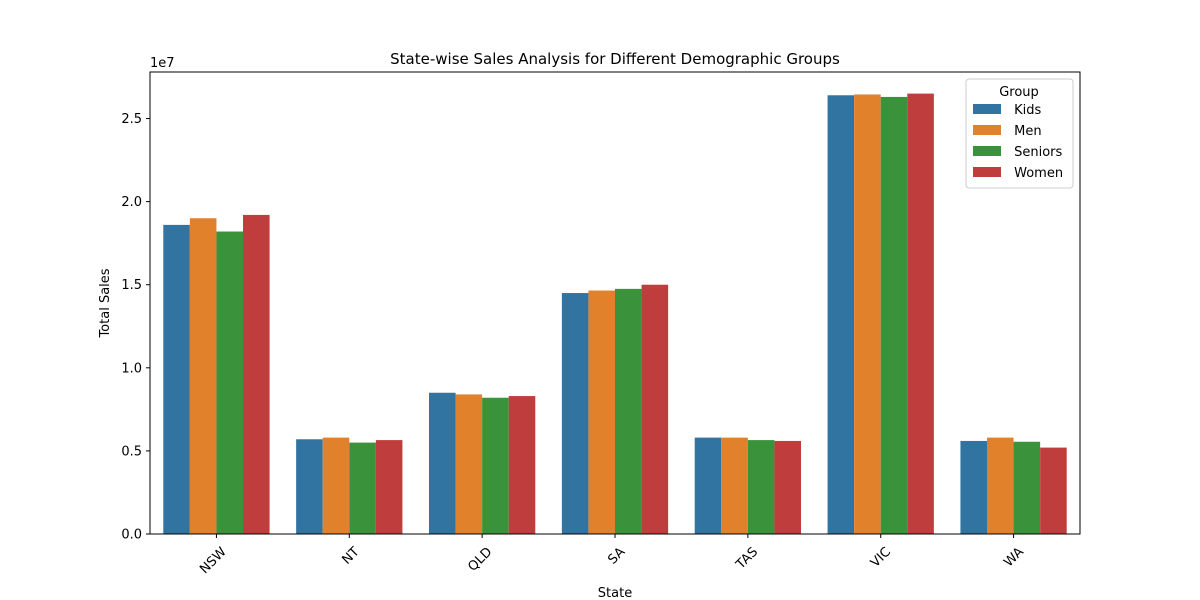 The image size is (1200, 600). Describe the element at coordinates (203, 376) in the screenshot. I see `bar-nsw-men` at that location.